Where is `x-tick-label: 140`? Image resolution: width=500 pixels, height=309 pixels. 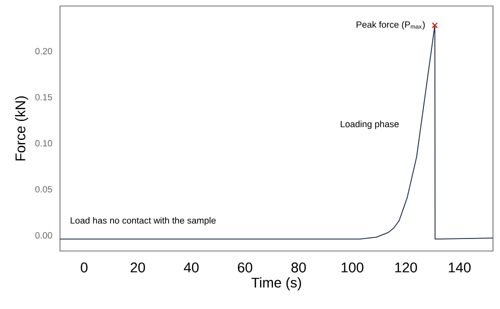
x-tick-label: 140 is located at coordinates (459, 267).